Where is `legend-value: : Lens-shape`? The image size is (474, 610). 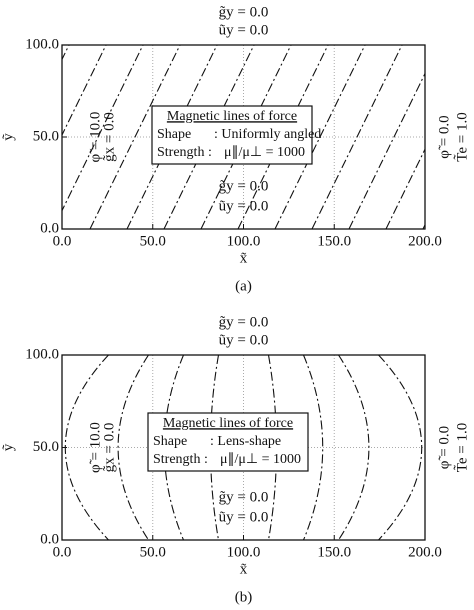
legend-value: : Lens-shape is located at coordinates (245, 441).